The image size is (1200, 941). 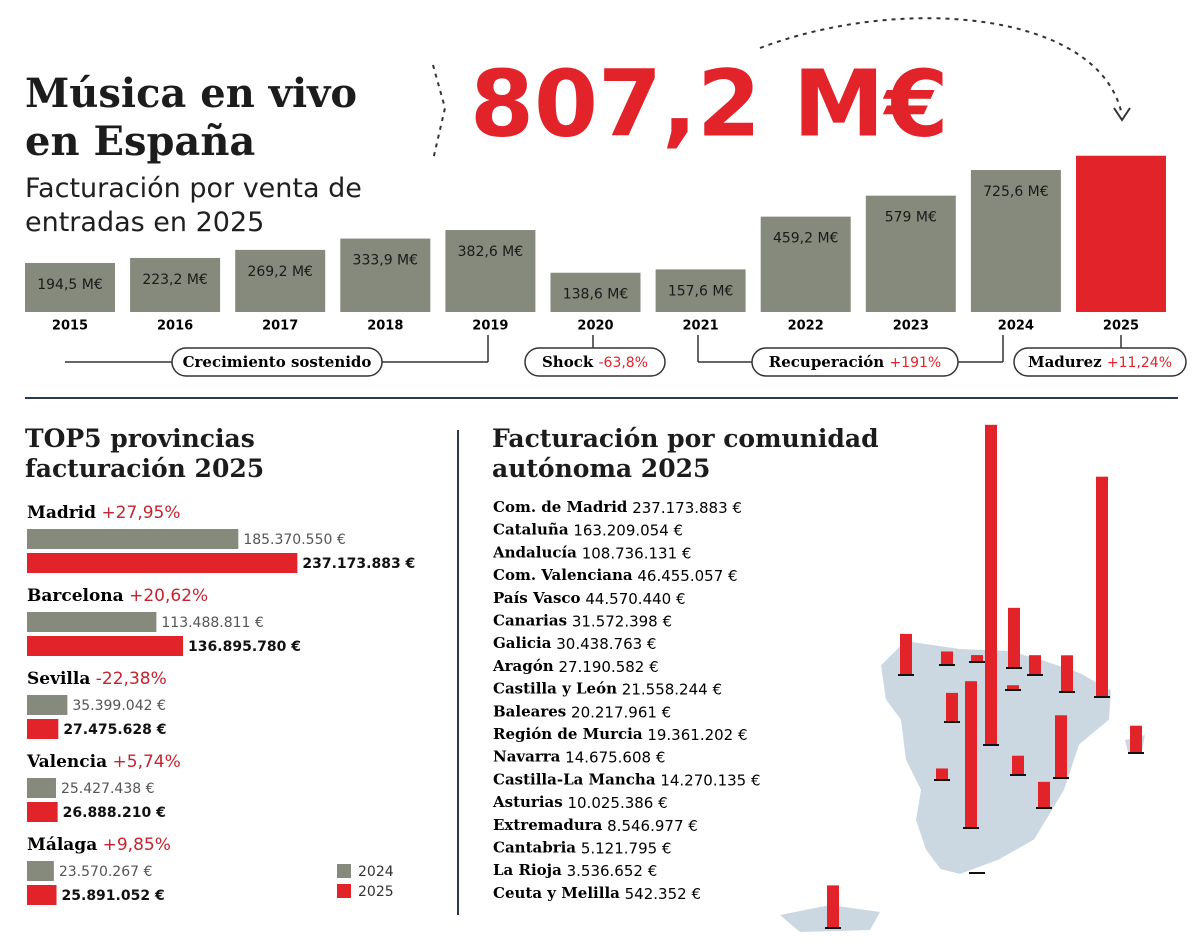 I want to click on community: Canarias, so click(x=530, y=621).